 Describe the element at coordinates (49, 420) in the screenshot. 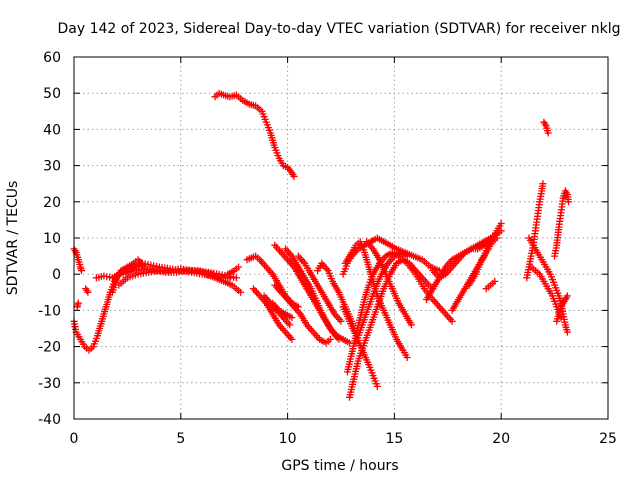

I see `y-tick-label: -40` at that location.